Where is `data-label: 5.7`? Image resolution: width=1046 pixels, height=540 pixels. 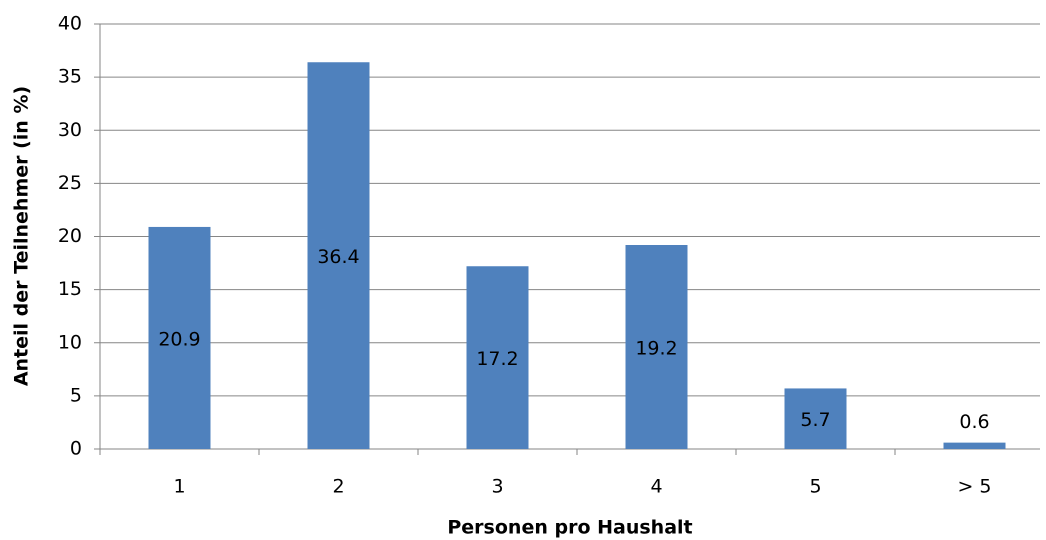 data-label: 5.7 is located at coordinates (815, 420).